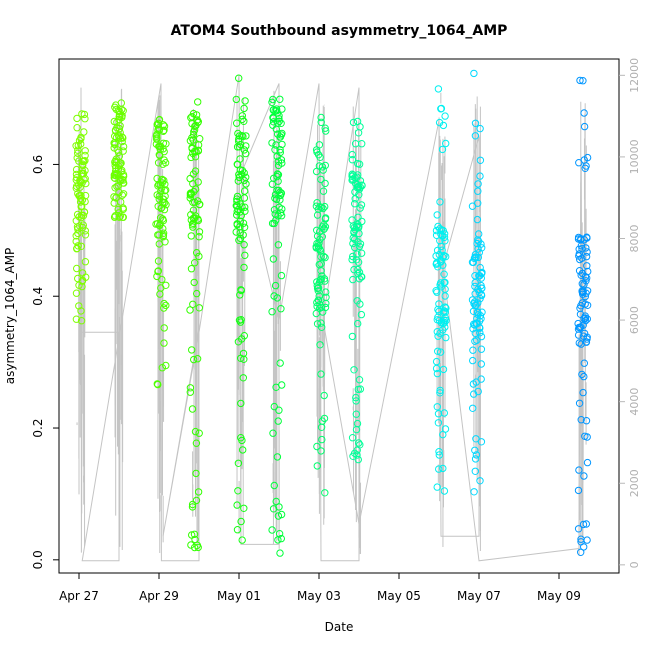 The height and width of the screenshot is (650, 650). Describe the element at coordinates (79, 596) in the screenshot. I see `x-tick-label: Apr 27` at that location.